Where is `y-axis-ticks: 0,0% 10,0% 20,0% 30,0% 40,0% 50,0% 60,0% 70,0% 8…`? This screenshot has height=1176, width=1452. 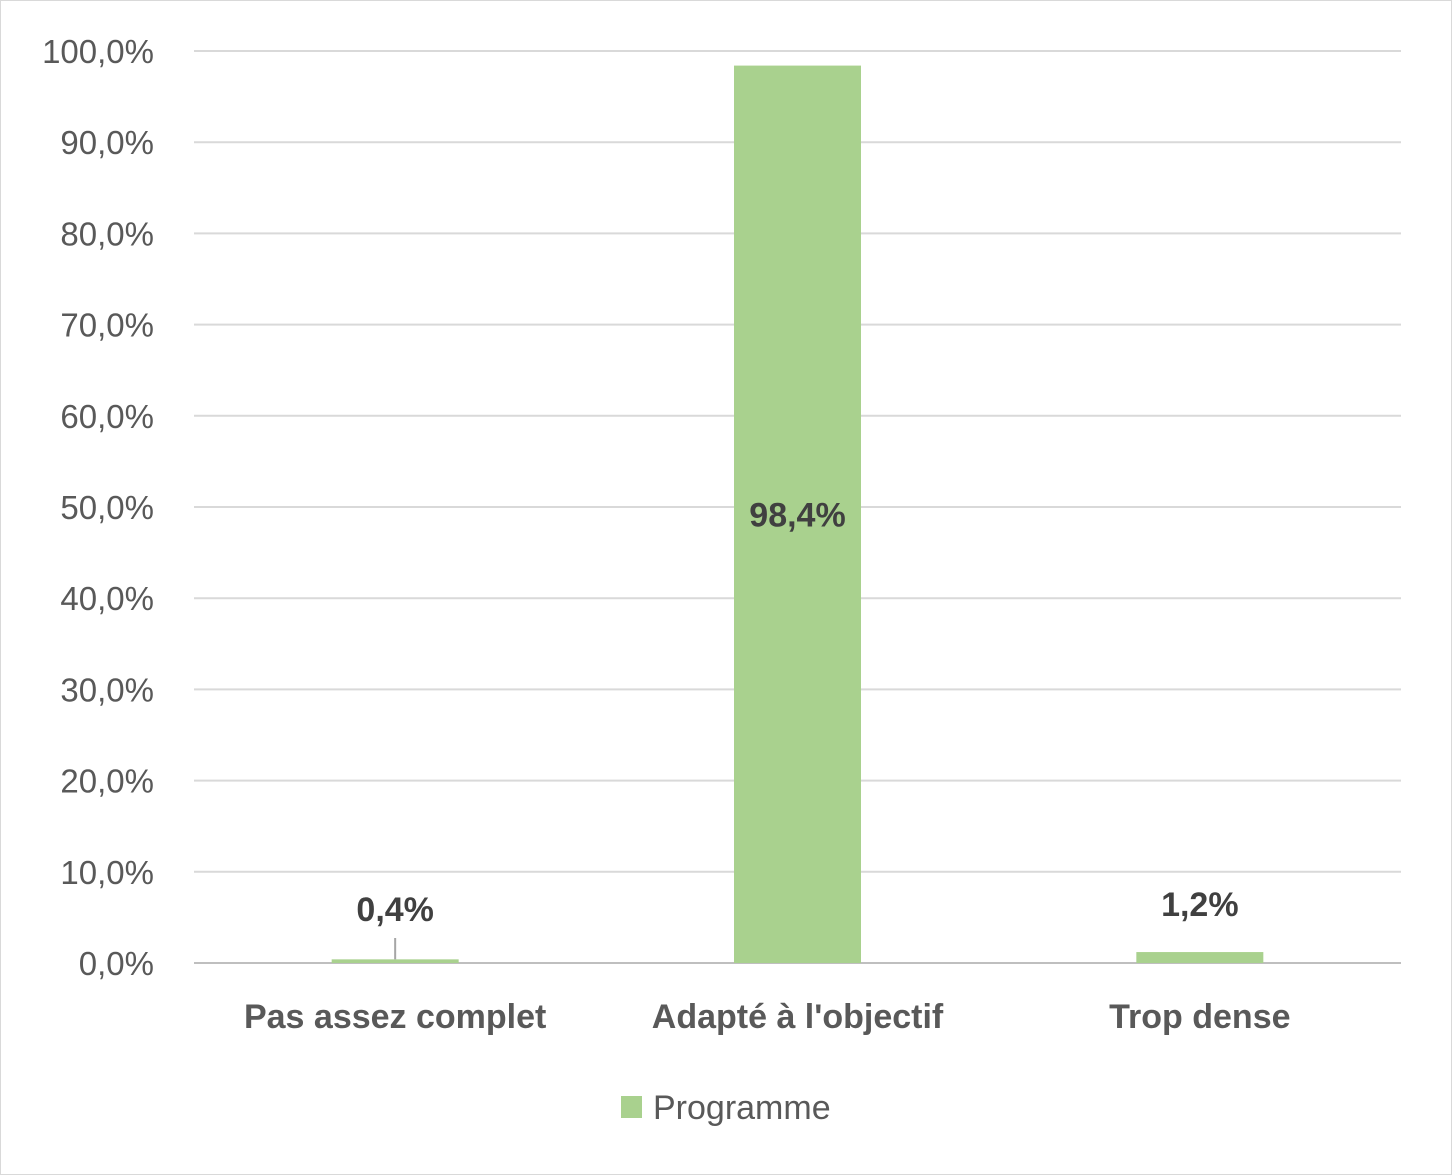 y-axis-ticks: 0,0% 10,0% 20,0% 30,0% 40,0% 50,0% 60,0% 70,0% 8… is located at coordinates (98, 507).